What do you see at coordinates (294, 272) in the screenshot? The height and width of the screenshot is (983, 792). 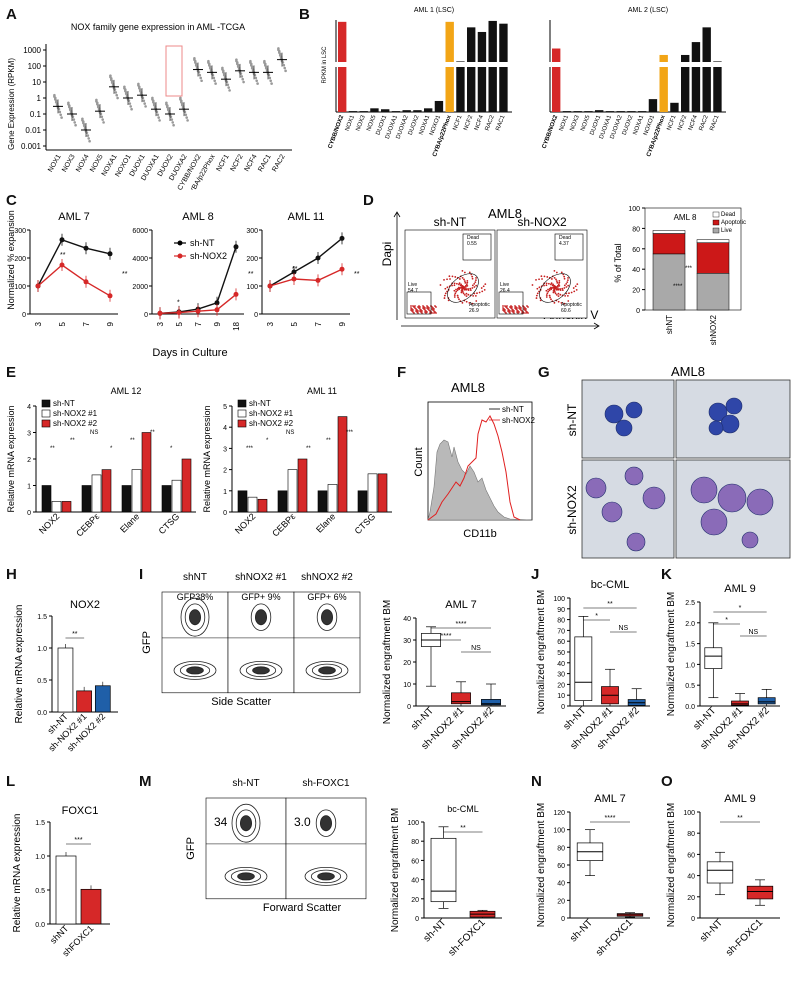 I see `panel-c-point-shnt` at bounding box center [294, 272].